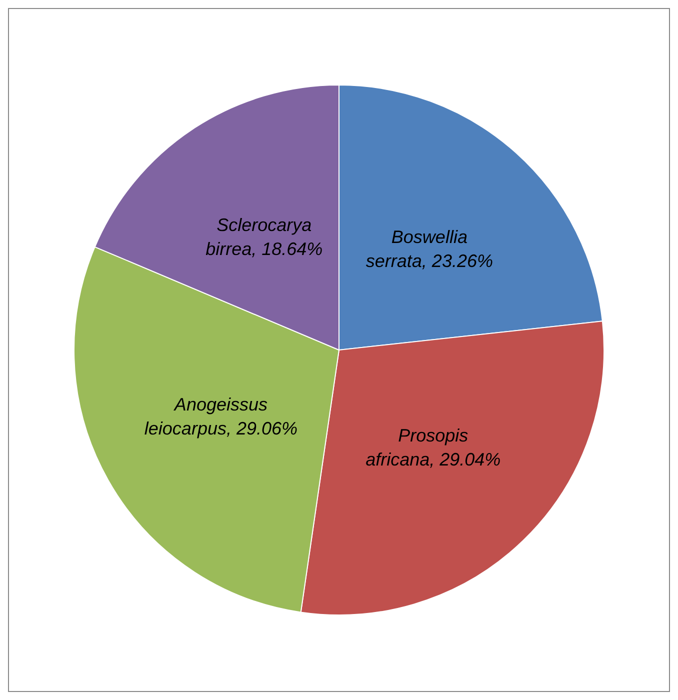  What do you see at coordinates (433, 447) in the screenshot?
I see `slice-label: Prosopis africana, 29.04%` at bounding box center [433, 447].